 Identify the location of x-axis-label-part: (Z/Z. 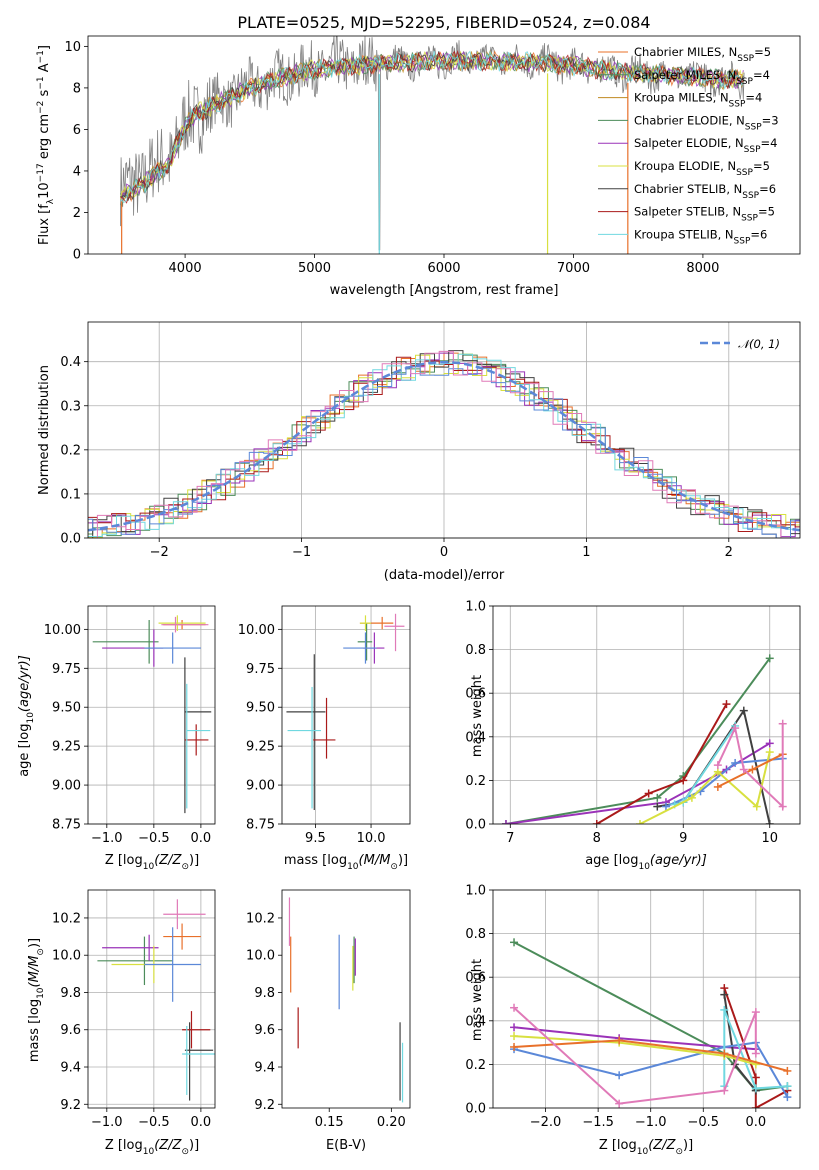
(168, 860).